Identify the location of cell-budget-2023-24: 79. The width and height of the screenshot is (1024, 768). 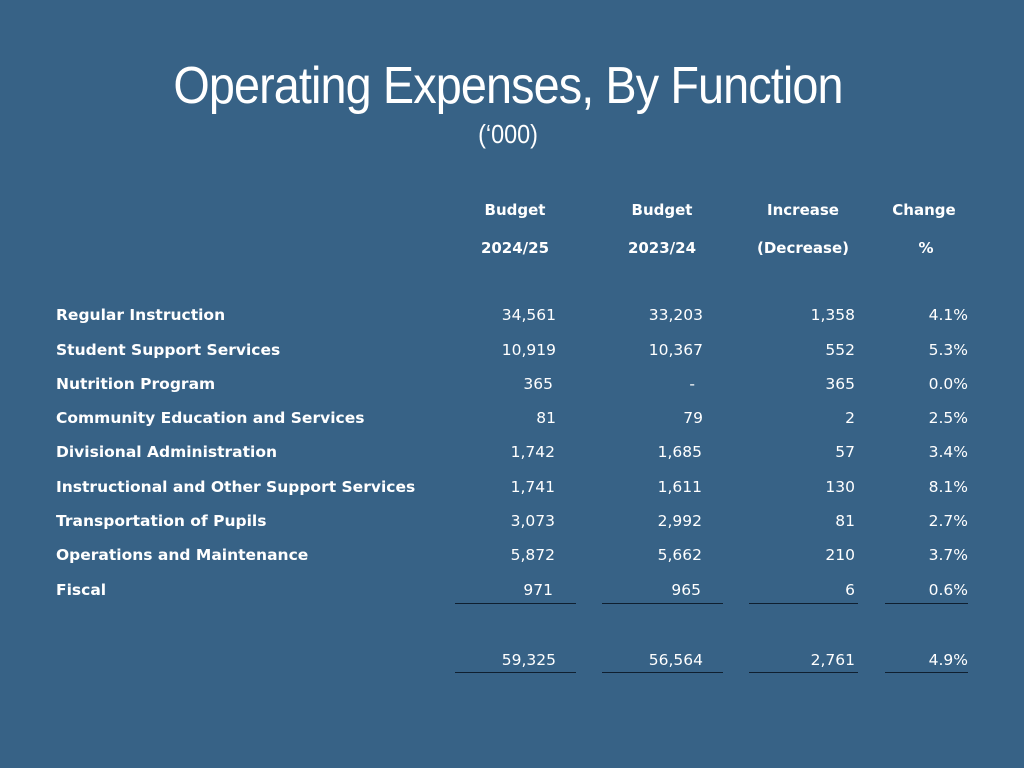
(693, 418).